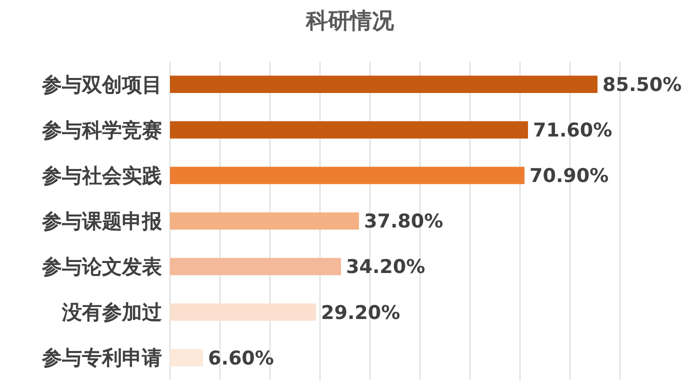 This screenshot has width=700, height=388. I want to click on y-tick-label: 参与双创项目, so click(101, 84).